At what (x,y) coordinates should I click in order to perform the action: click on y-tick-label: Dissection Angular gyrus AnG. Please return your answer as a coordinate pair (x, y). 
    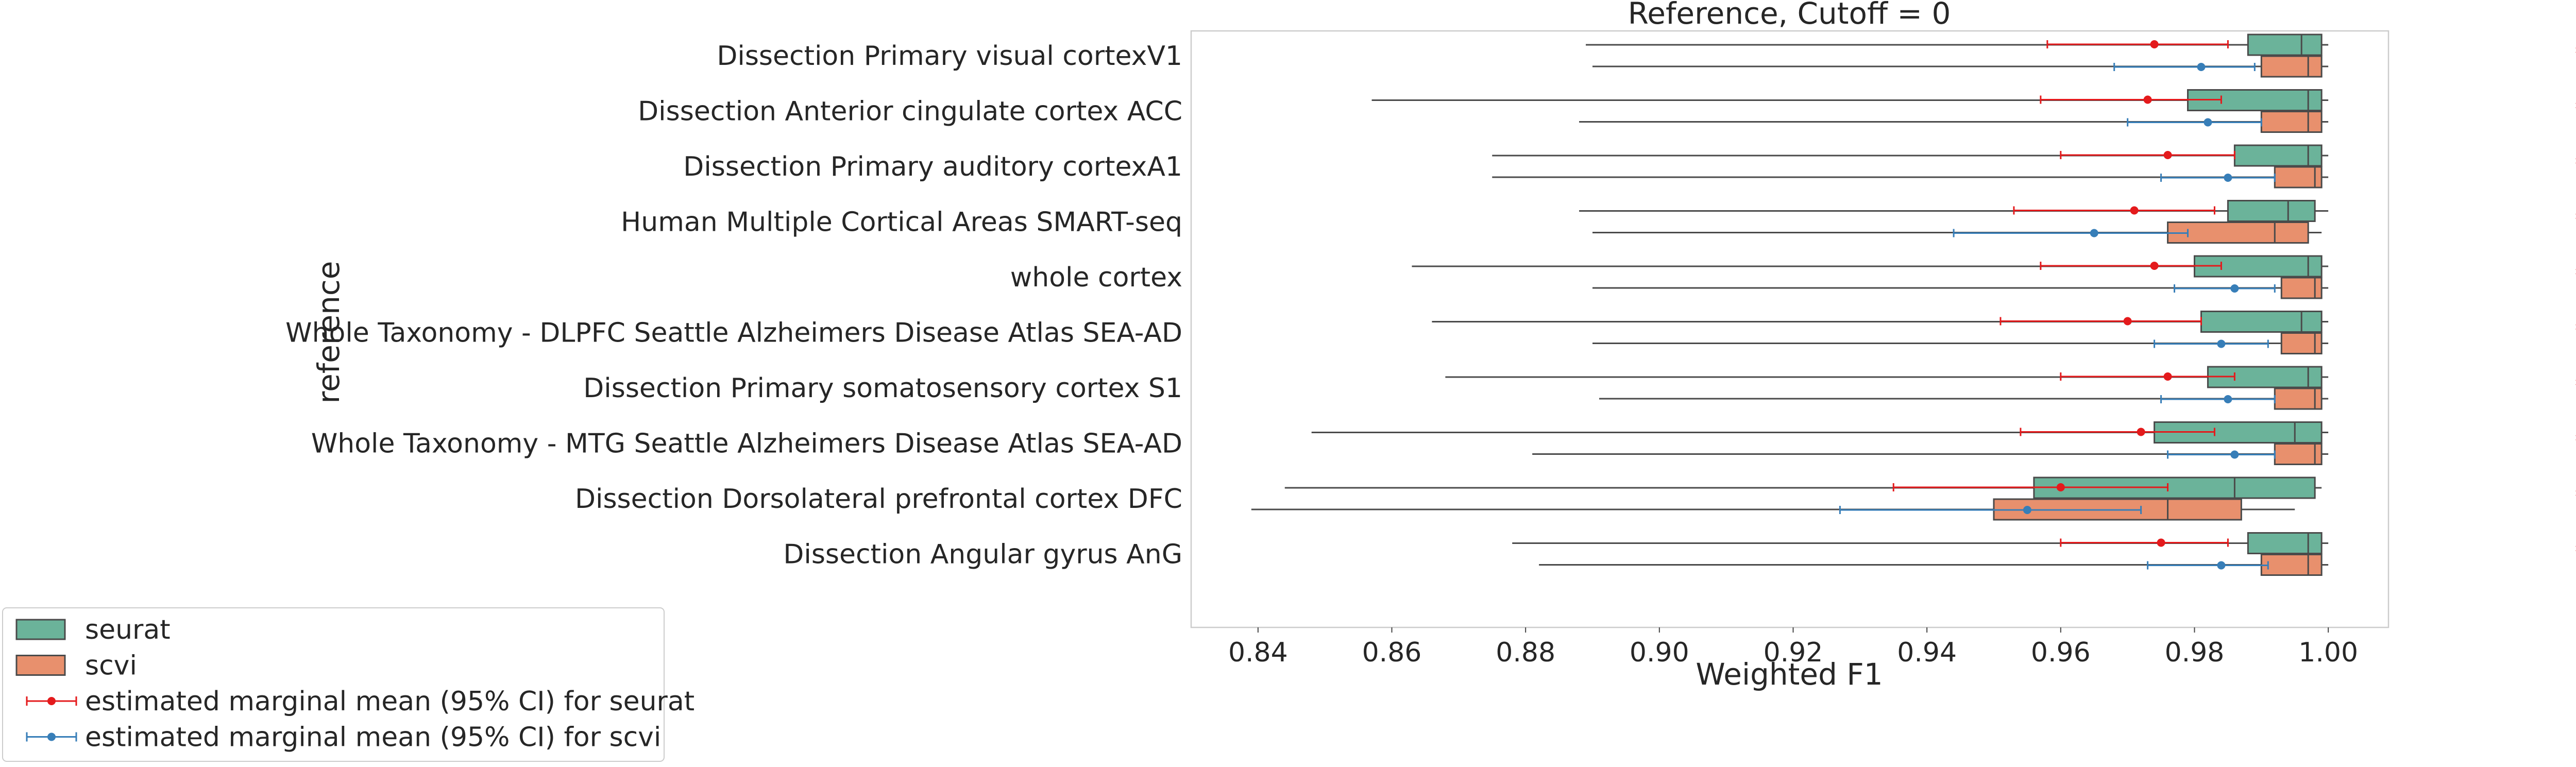
    Looking at the image, I should click on (982, 554).